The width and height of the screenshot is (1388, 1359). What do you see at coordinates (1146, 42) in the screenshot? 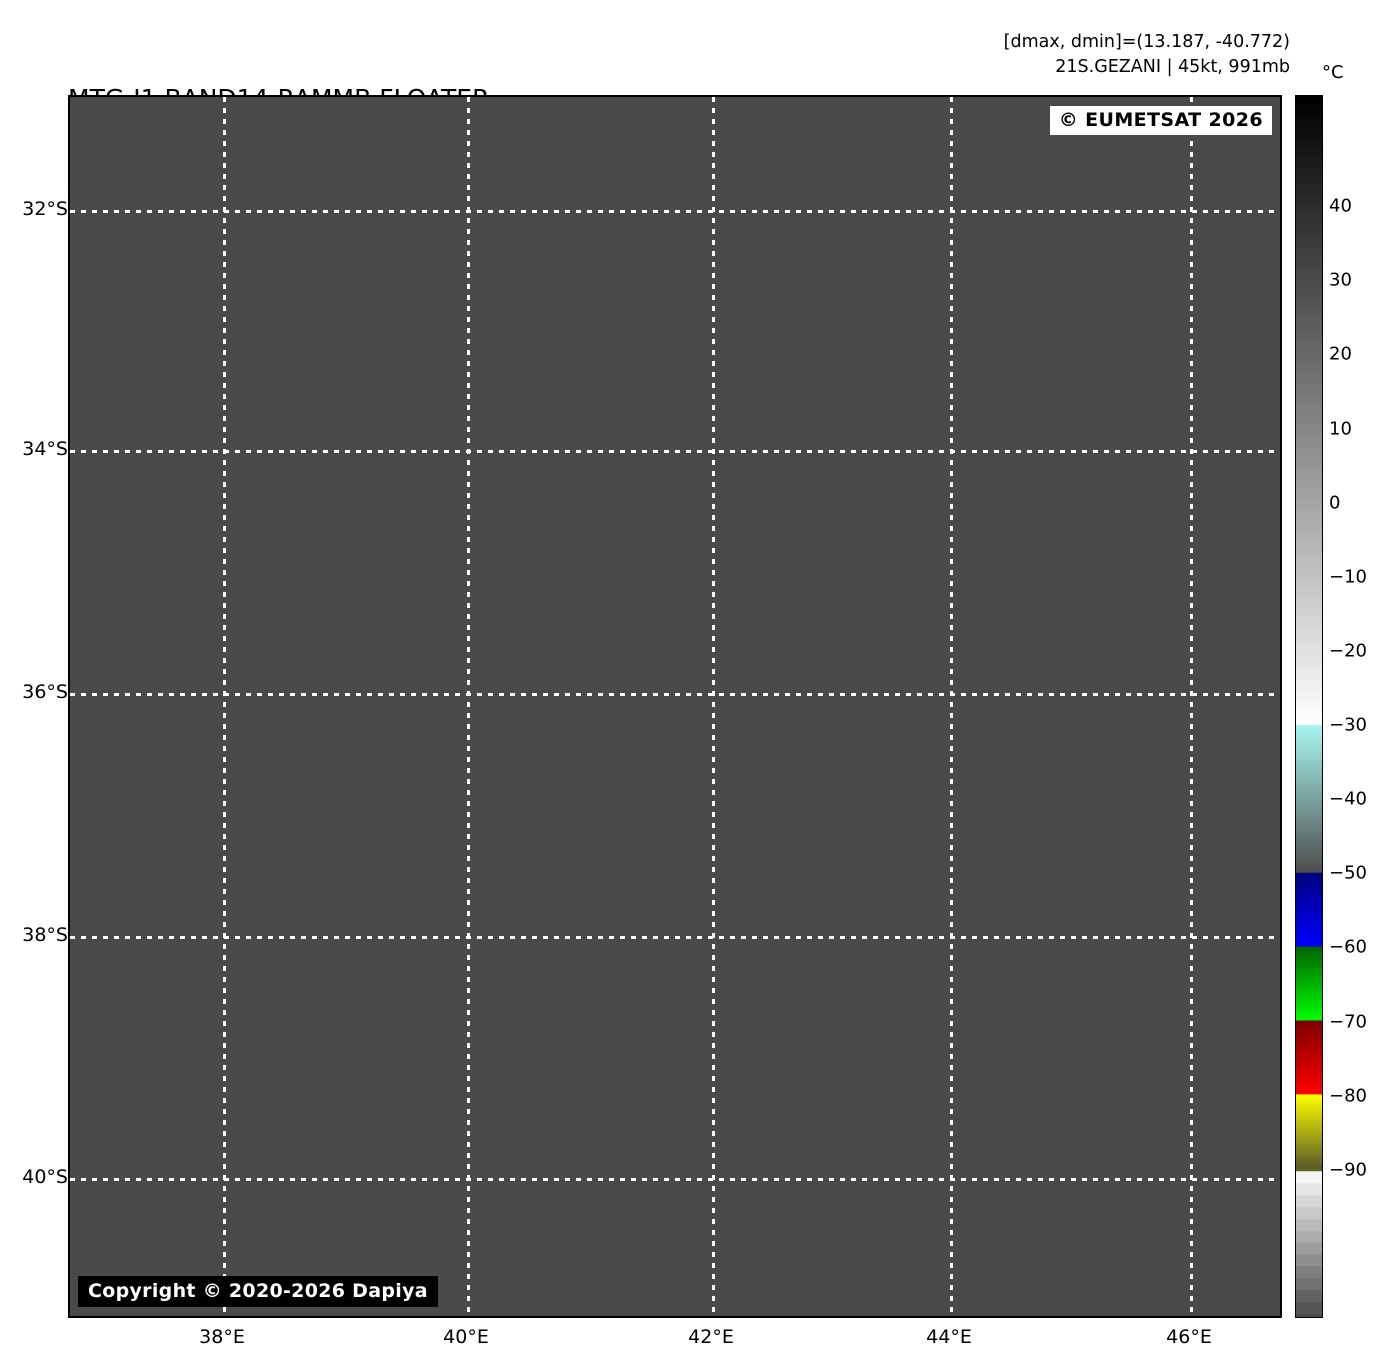
I see `dmax-dmin-readout: [dmax, dmin]=(13.187, -40.772)` at bounding box center [1146, 42].